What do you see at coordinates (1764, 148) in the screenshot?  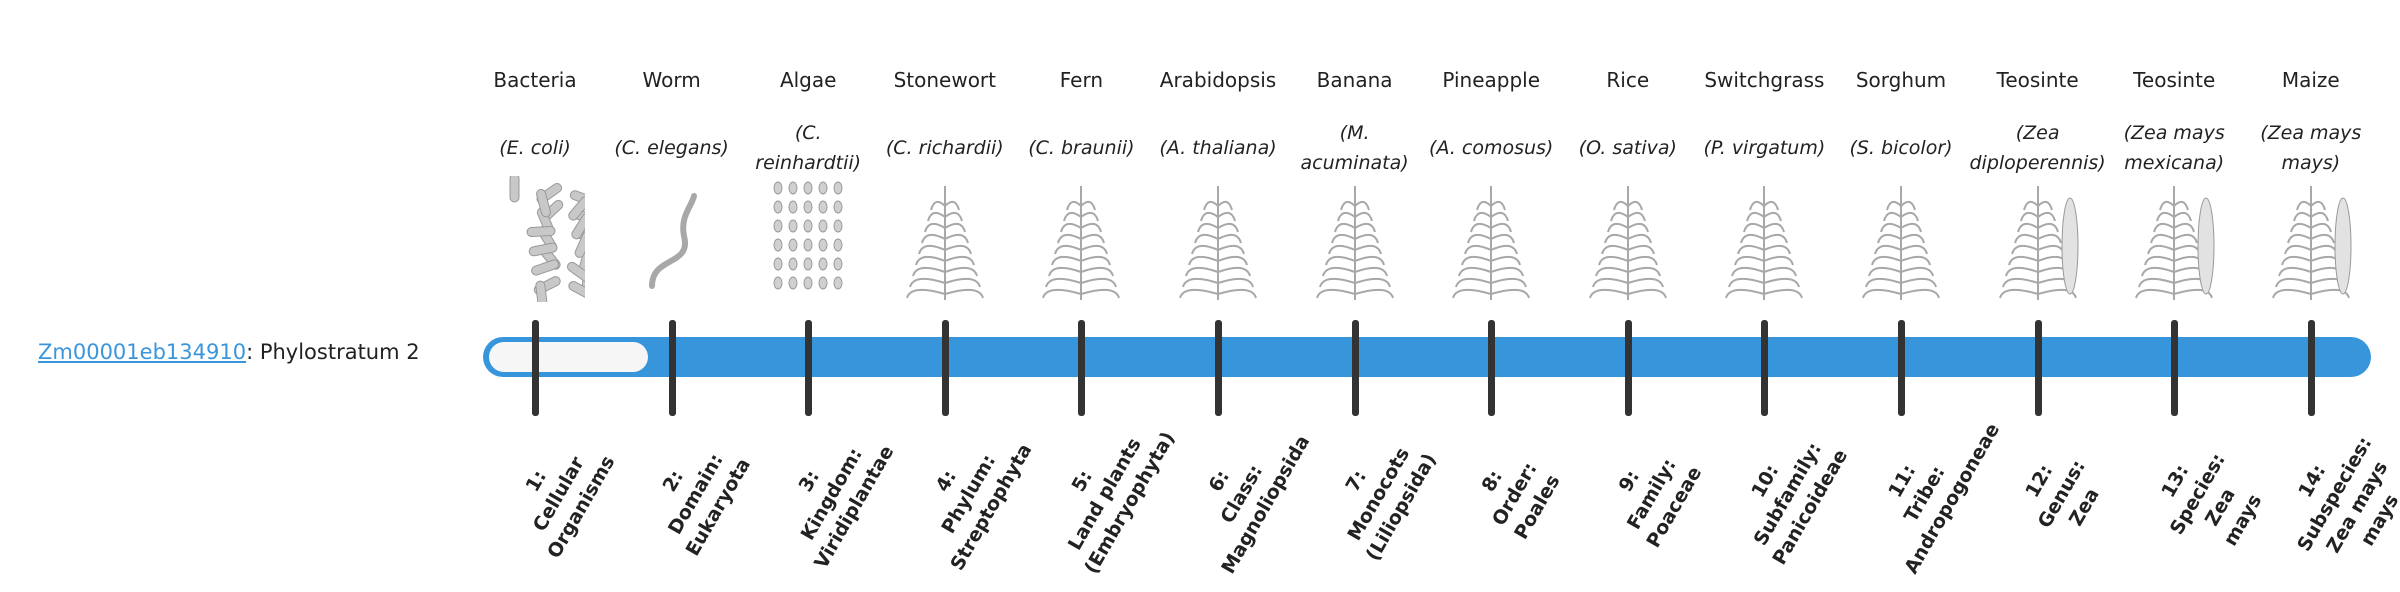 I see `organism-scientific-name: (P. virgatum)` at bounding box center [1764, 148].